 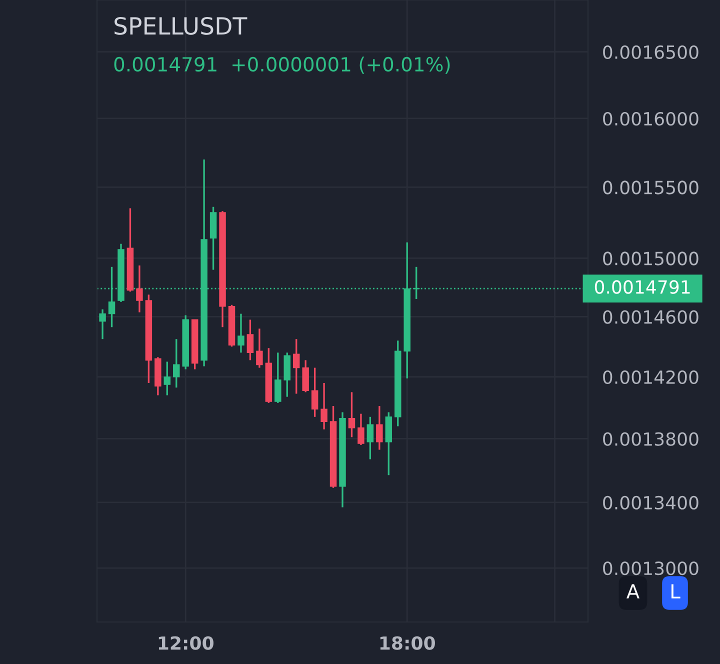 I want to click on y-tick-label: 0.0013400, so click(x=650, y=503).